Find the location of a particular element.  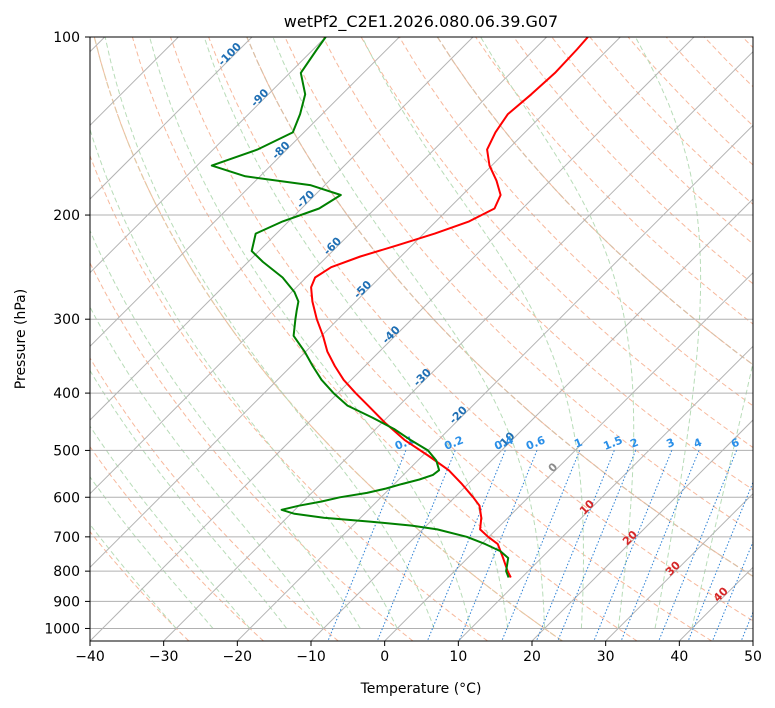

isotherm-label: -30 is located at coordinates (422, 377).